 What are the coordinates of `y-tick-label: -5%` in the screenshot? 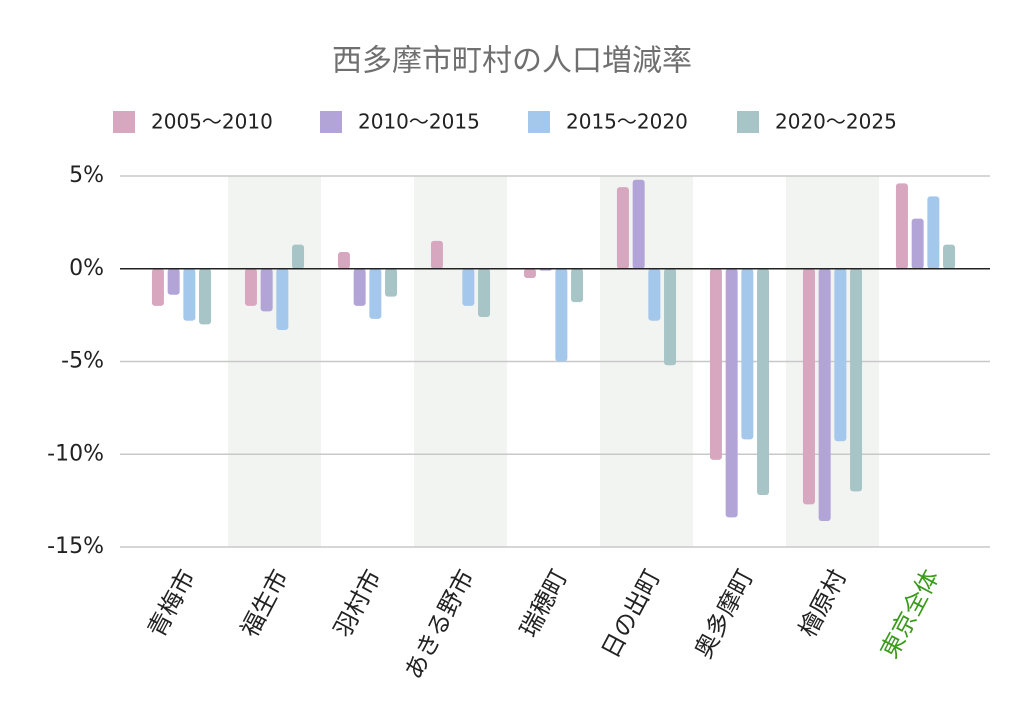 It's located at (82, 361).